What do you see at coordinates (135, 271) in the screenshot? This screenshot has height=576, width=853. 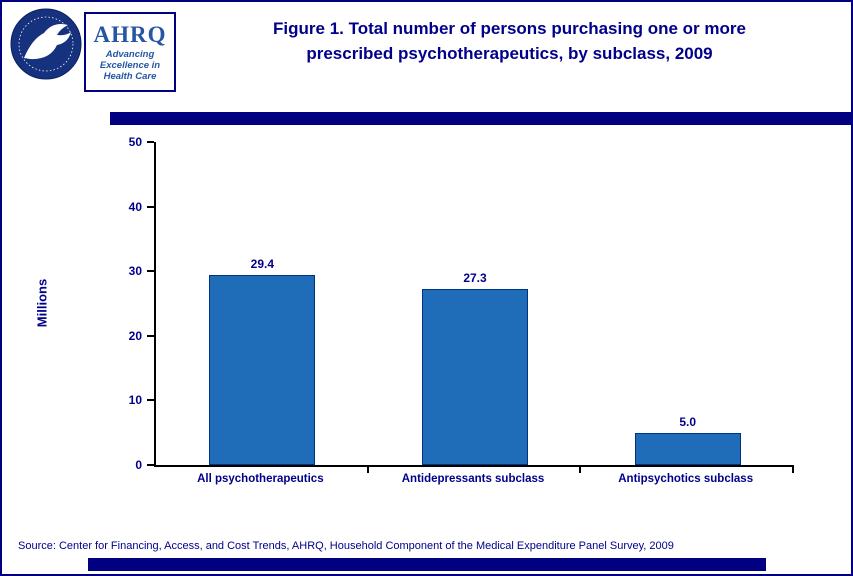 I see `y-axis-tick-label: 30` at bounding box center [135, 271].